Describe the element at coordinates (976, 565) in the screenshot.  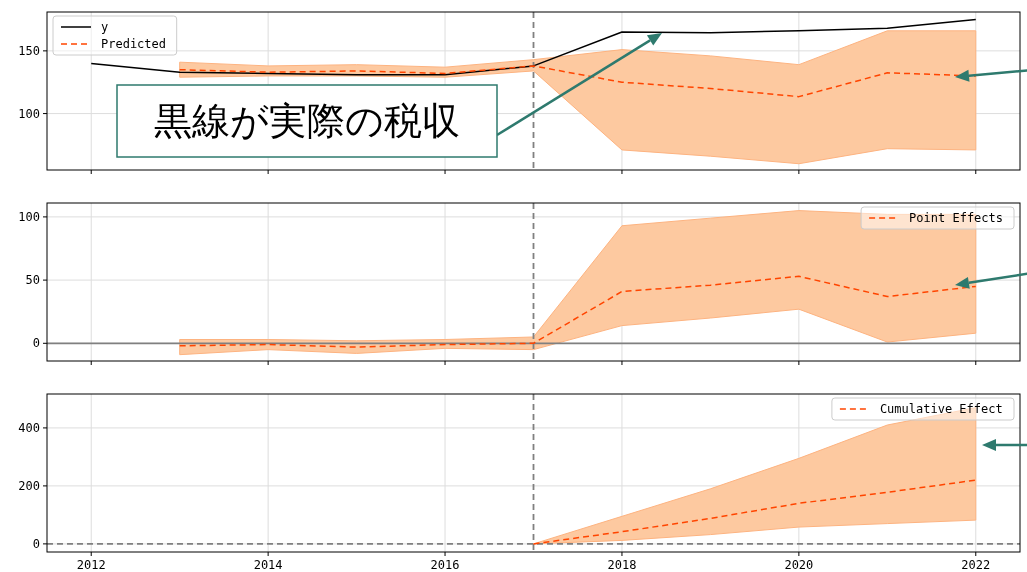
I see `x-tick-label: 2022` at that location.